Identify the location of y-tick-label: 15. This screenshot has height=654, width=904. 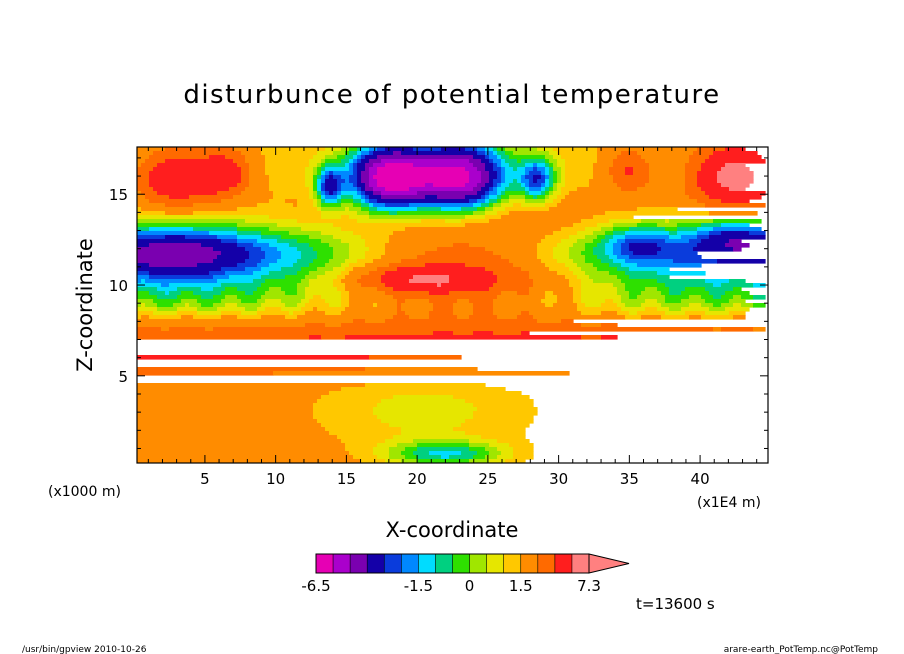
(118, 195).